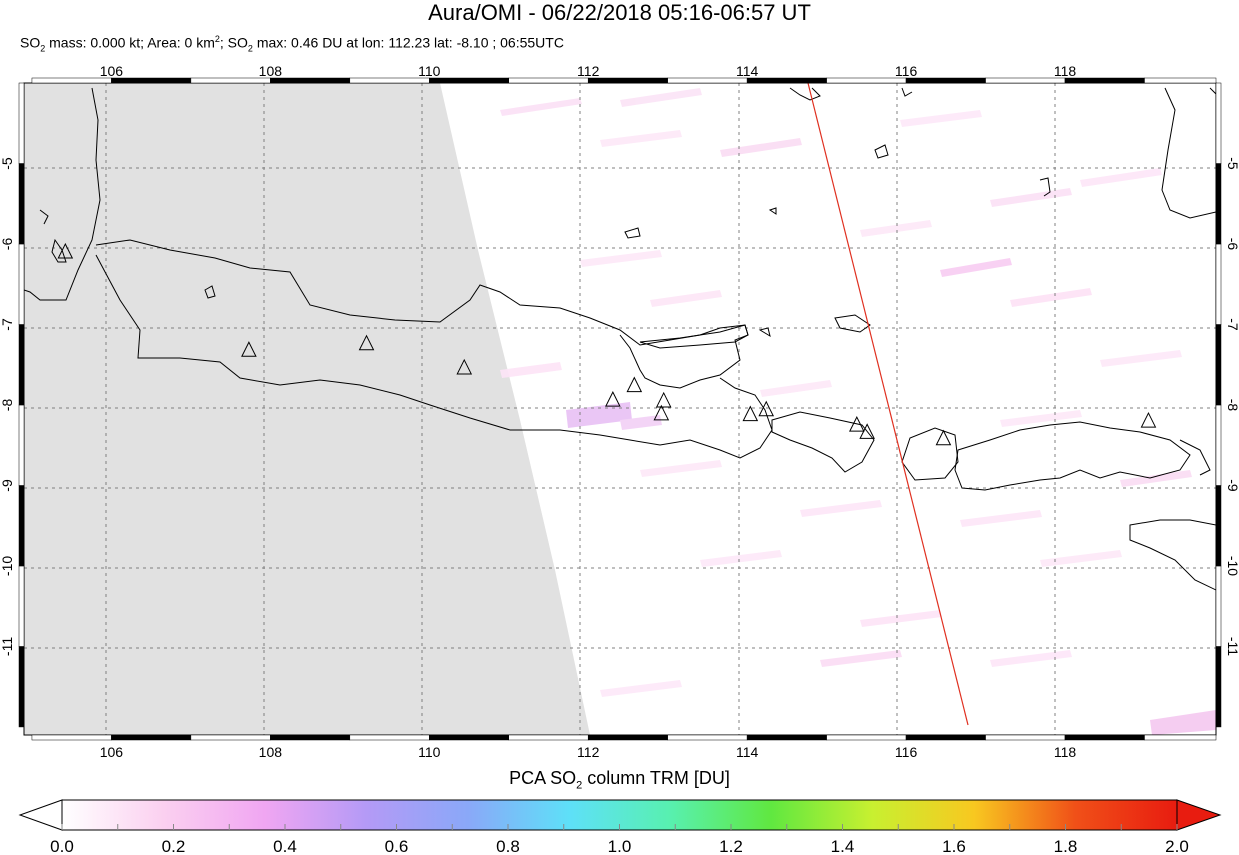 The image size is (1239, 855). What do you see at coordinates (620, 827) in the screenshot?
I see `colorbar: 0.0 0.2 0.4 0.6 0.8 1.0 1.2 1.4 1.6 1.8 2.0` at bounding box center [620, 827].